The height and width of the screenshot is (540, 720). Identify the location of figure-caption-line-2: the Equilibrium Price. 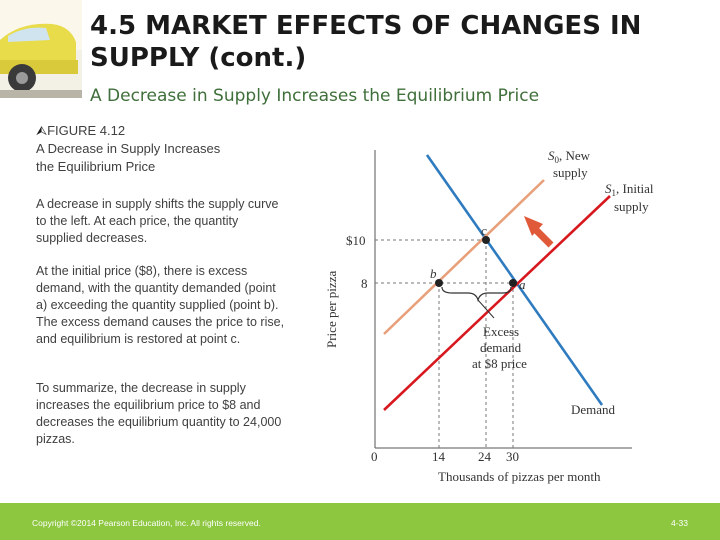
(96, 166).